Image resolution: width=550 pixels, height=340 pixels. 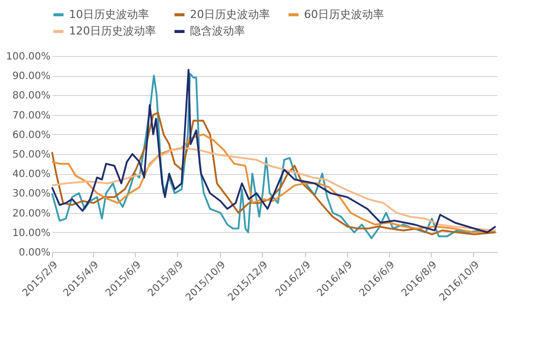 I want to click on y-tick-label: 60.00%, so click(x=31, y=135).